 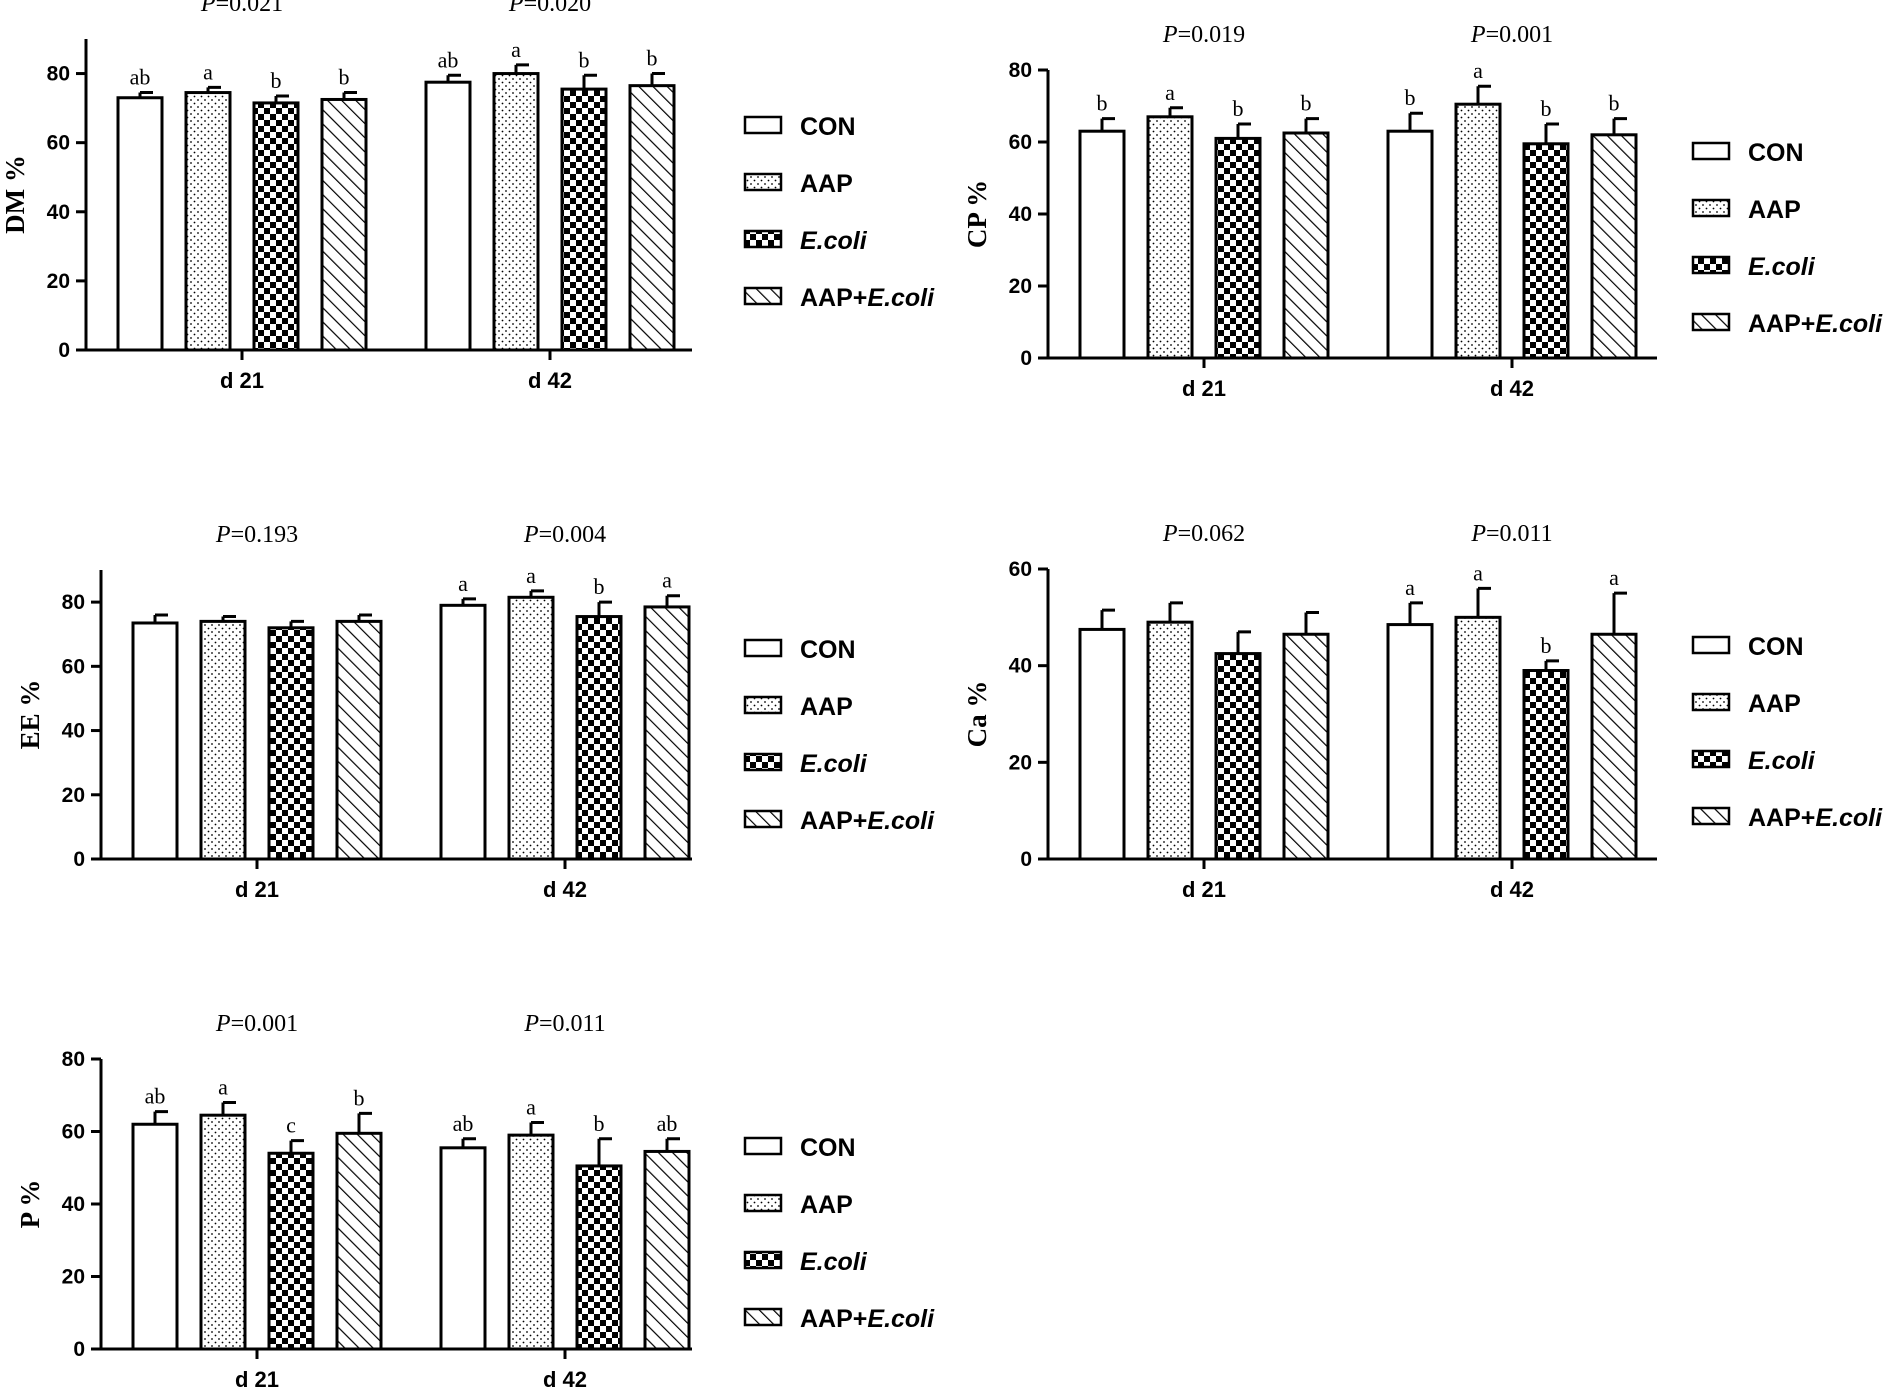 I want to click on bar-aapecoli-d42, so click(x=667, y=1250).